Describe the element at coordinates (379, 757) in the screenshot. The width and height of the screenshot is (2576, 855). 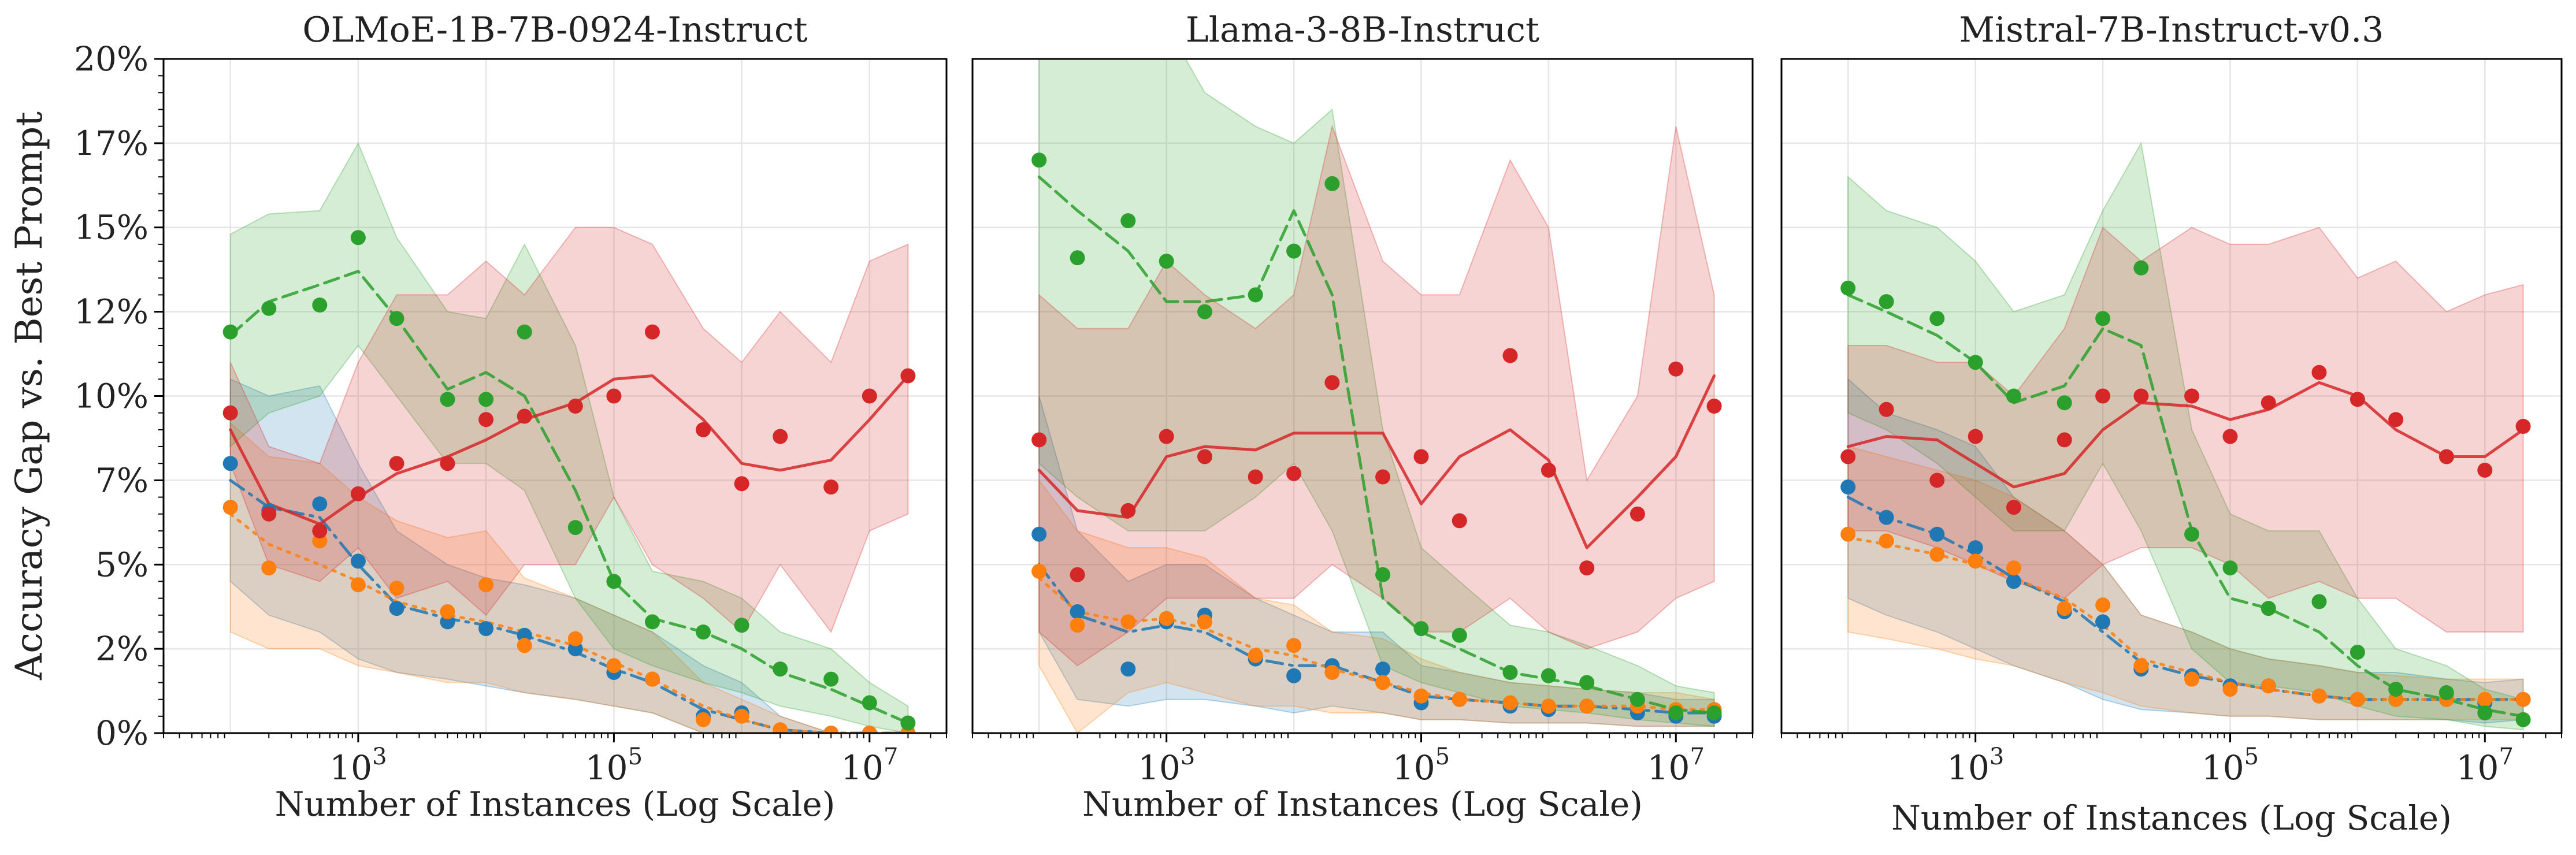
I see `x-tick-exponent: 3` at that location.